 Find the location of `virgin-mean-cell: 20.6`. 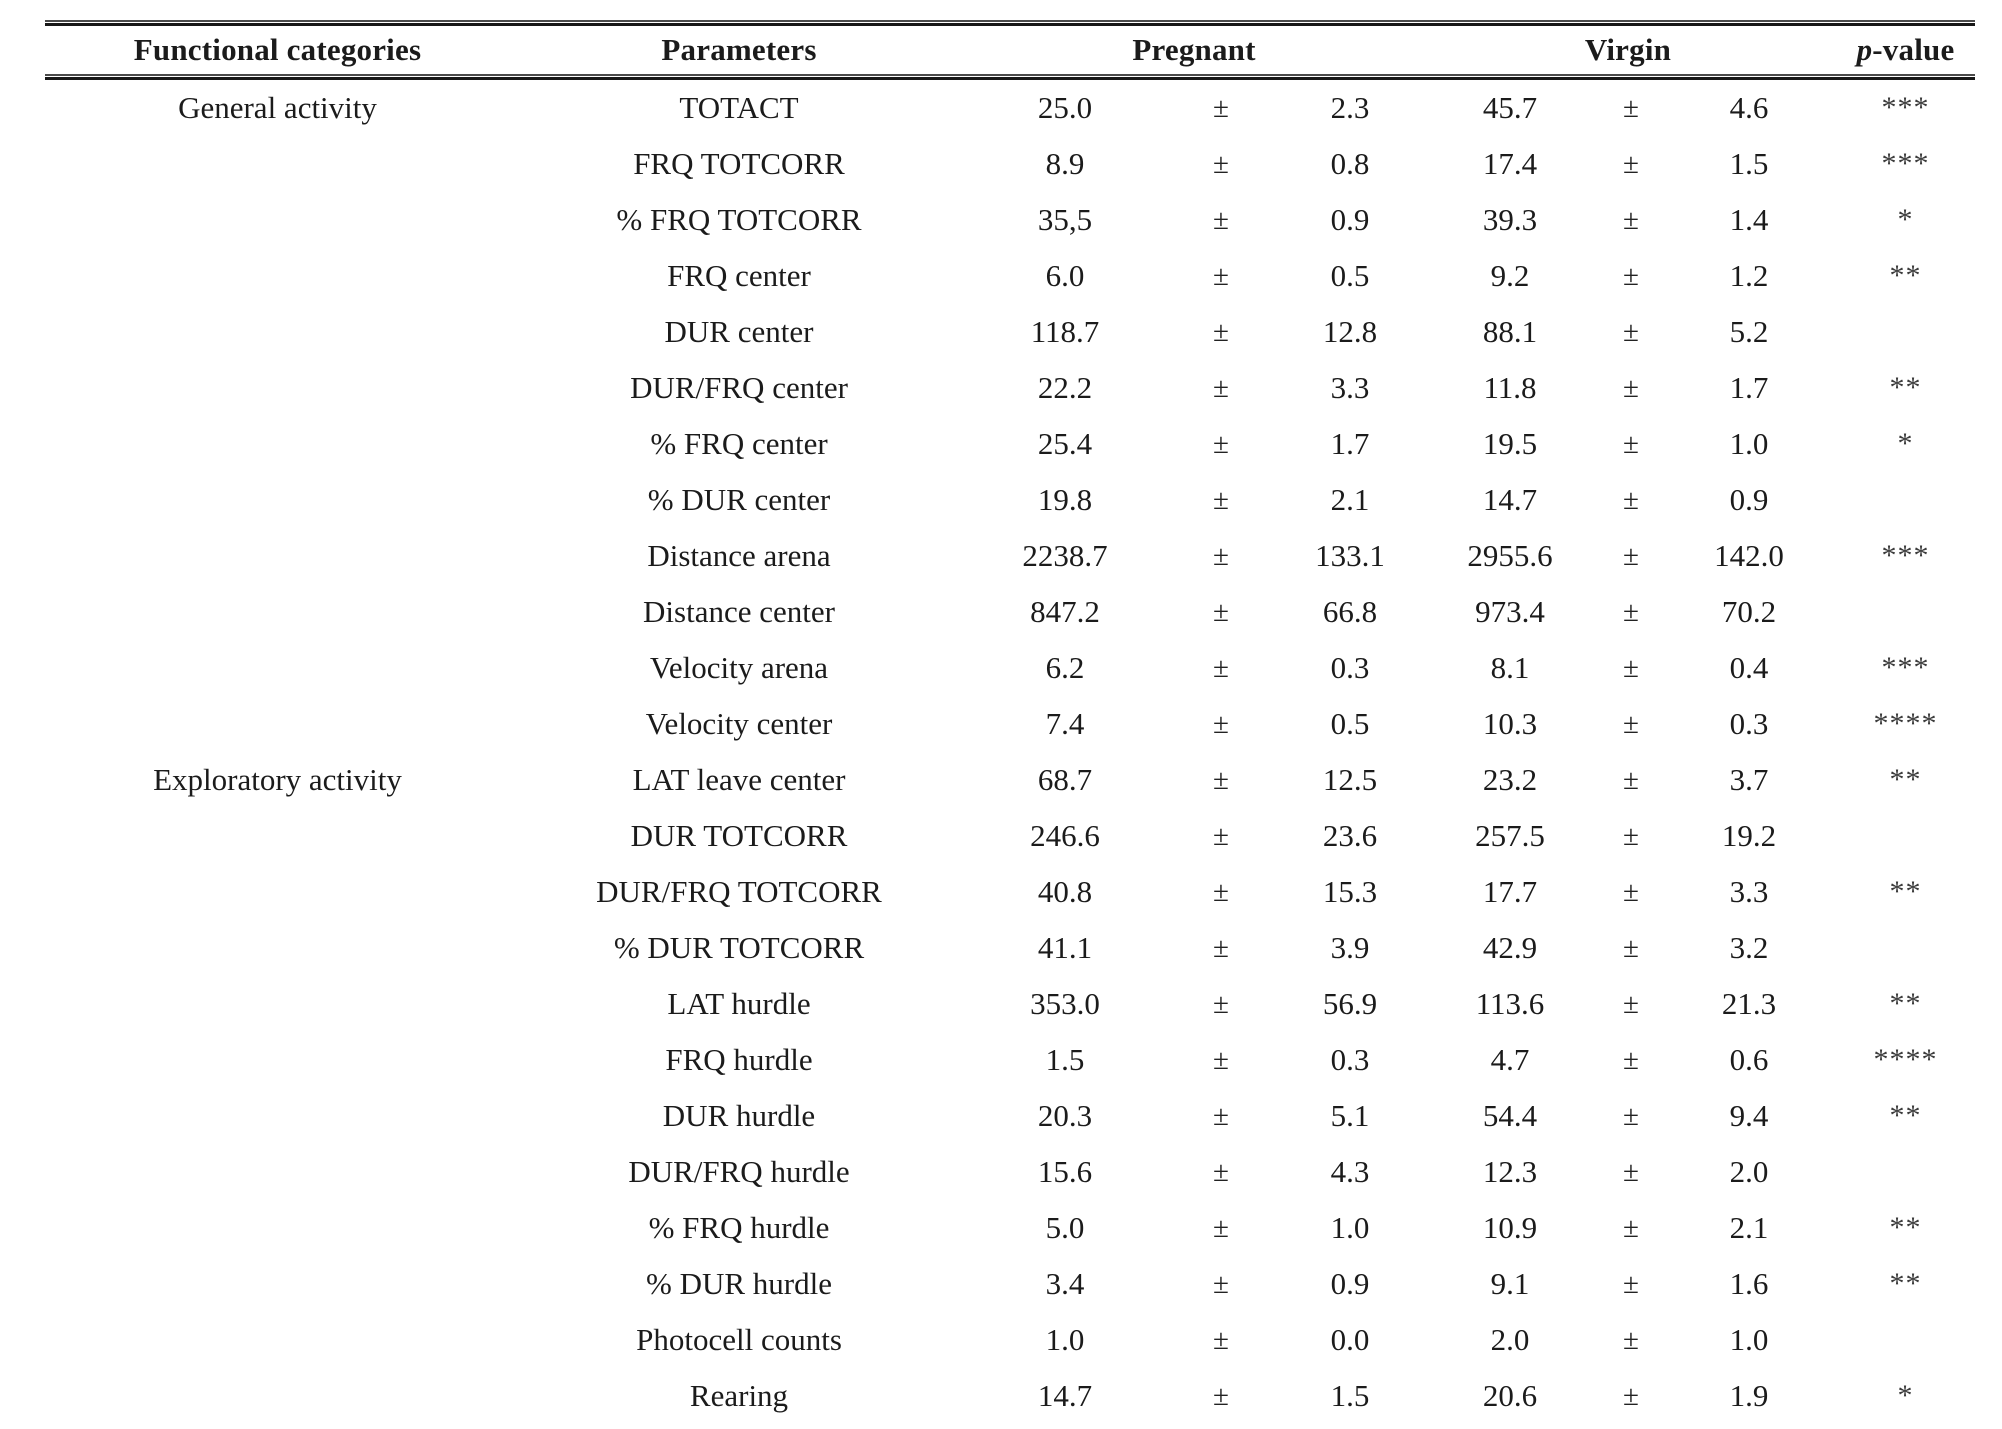

virgin-mean-cell: 20.6 is located at coordinates (1510, 1395).